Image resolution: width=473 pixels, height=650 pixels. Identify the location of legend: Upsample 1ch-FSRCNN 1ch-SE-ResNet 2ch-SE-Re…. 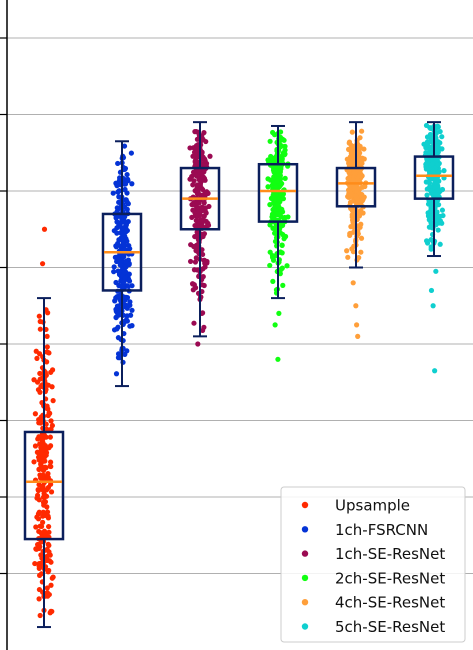
(373, 564).